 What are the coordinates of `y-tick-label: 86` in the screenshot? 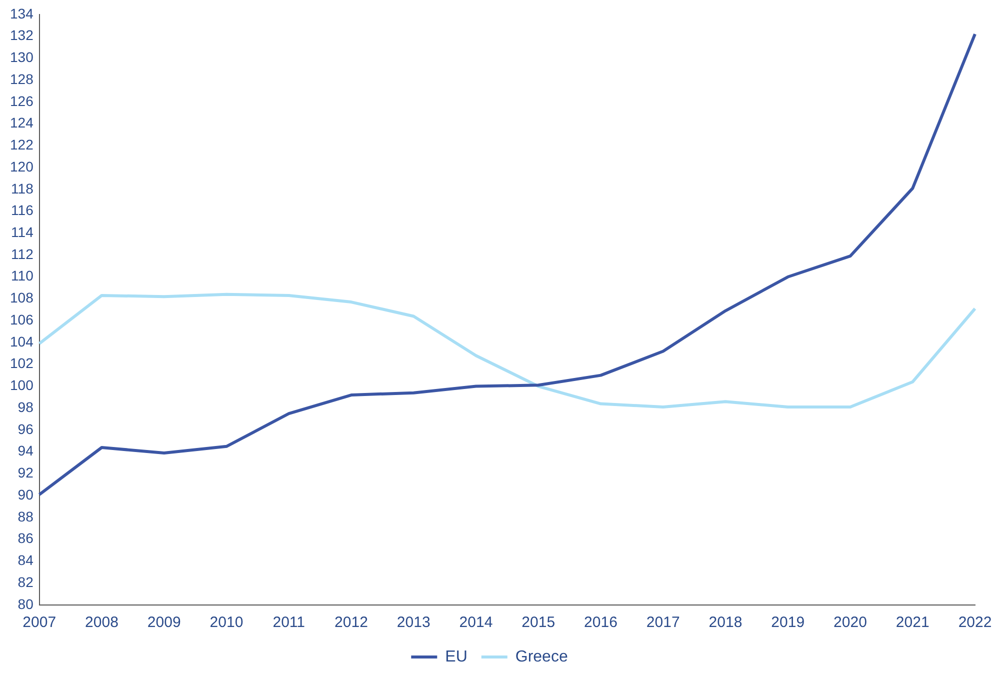 It's located at (26, 538).